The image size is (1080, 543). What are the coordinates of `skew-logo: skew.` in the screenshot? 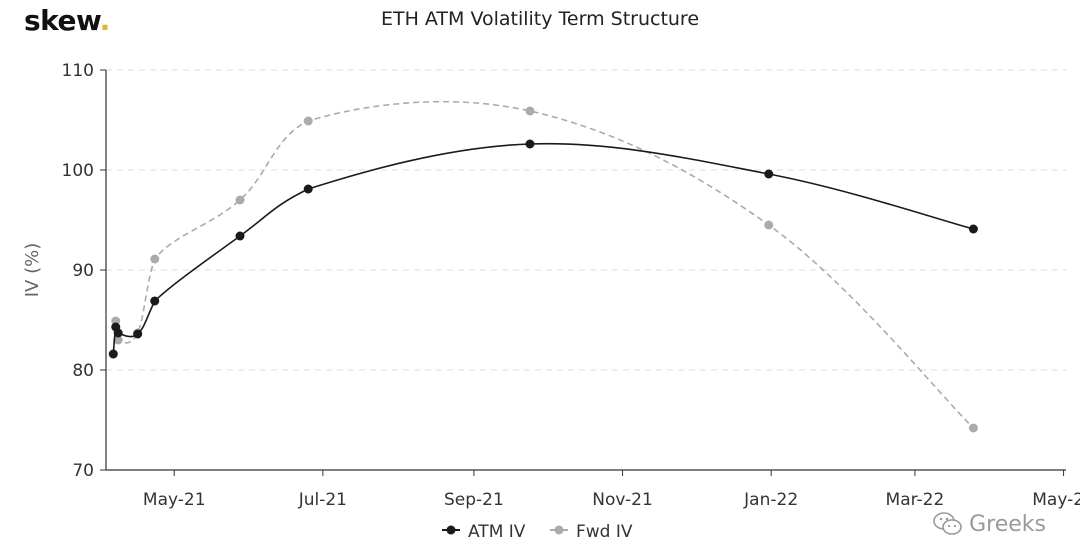 It's located at (67, 20).